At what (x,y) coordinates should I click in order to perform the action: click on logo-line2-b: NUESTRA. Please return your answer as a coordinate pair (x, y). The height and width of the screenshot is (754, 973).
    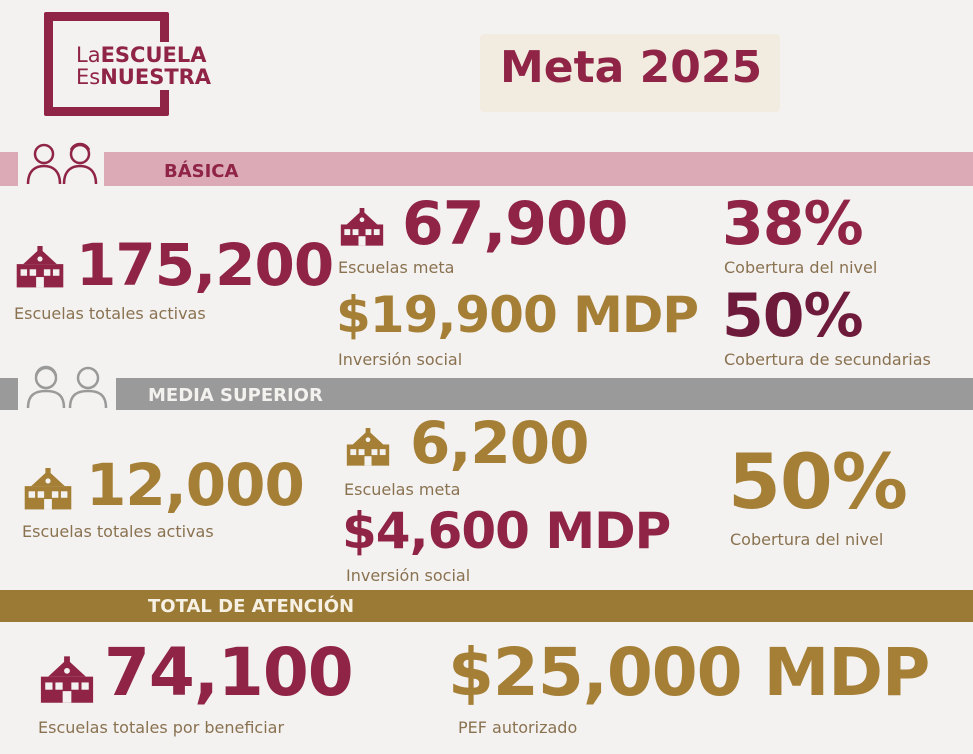
    Looking at the image, I should click on (156, 77).